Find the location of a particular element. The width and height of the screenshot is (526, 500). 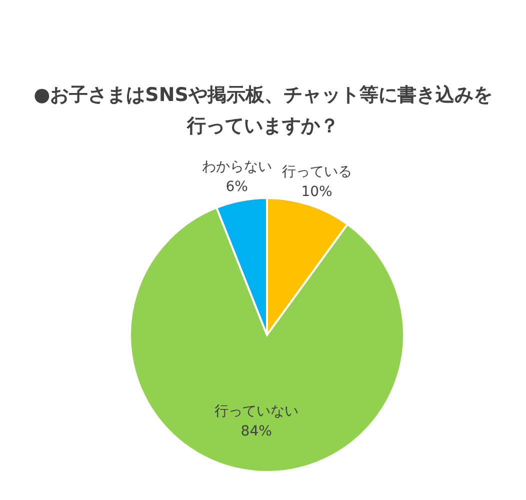

slice-label: 行っている is located at coordinates (317, 172).